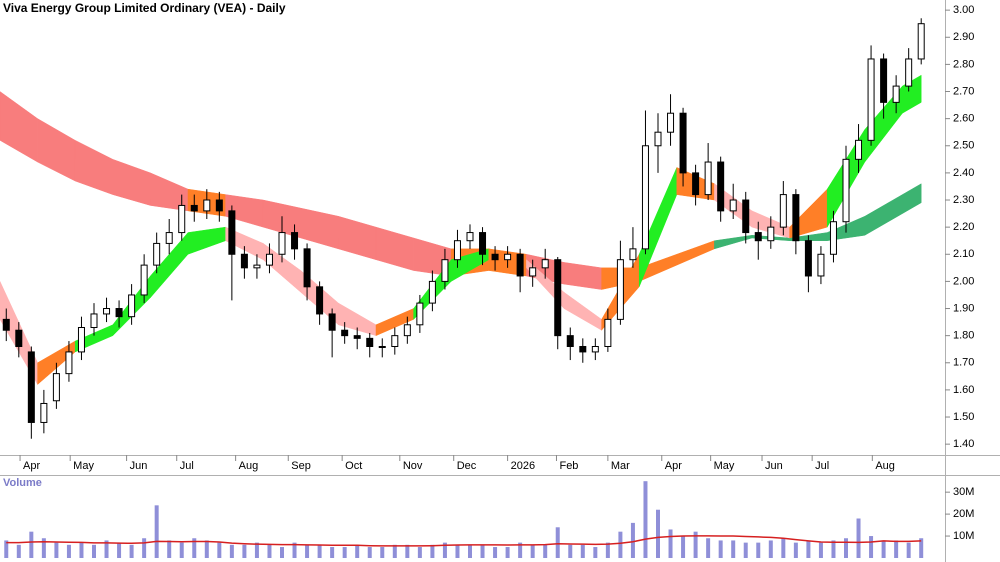  I want to click on y-tick-label: 30M, so click(963, 492).